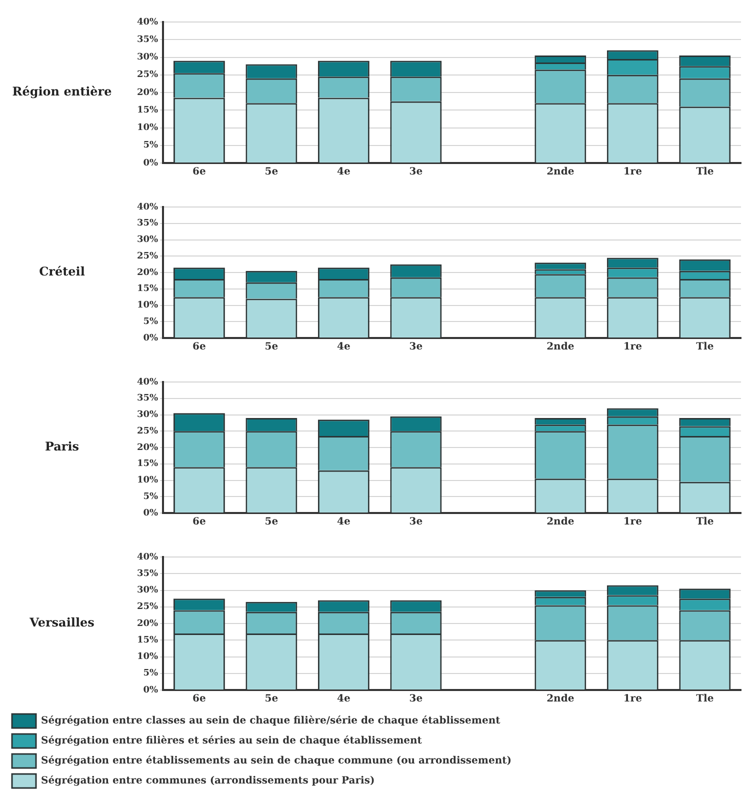 The image size is (743, 802). Describe the element at coordinates (62, 91) in the screenshot. I see `text: Région entière` at that location.